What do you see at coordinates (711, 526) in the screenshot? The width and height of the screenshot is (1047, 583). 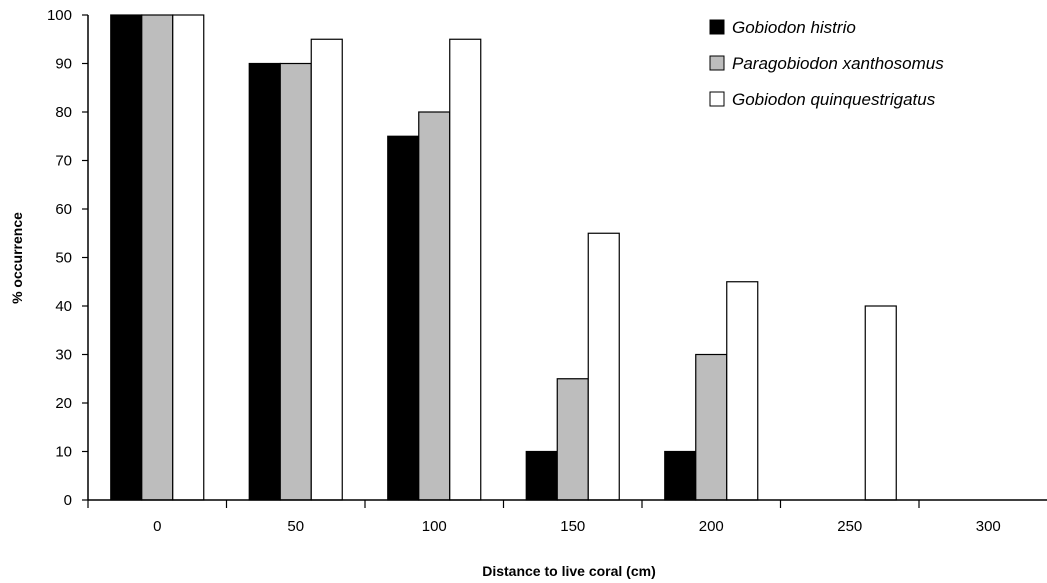 I see `x-tick-label: 200` at bounding box center [711, 526].